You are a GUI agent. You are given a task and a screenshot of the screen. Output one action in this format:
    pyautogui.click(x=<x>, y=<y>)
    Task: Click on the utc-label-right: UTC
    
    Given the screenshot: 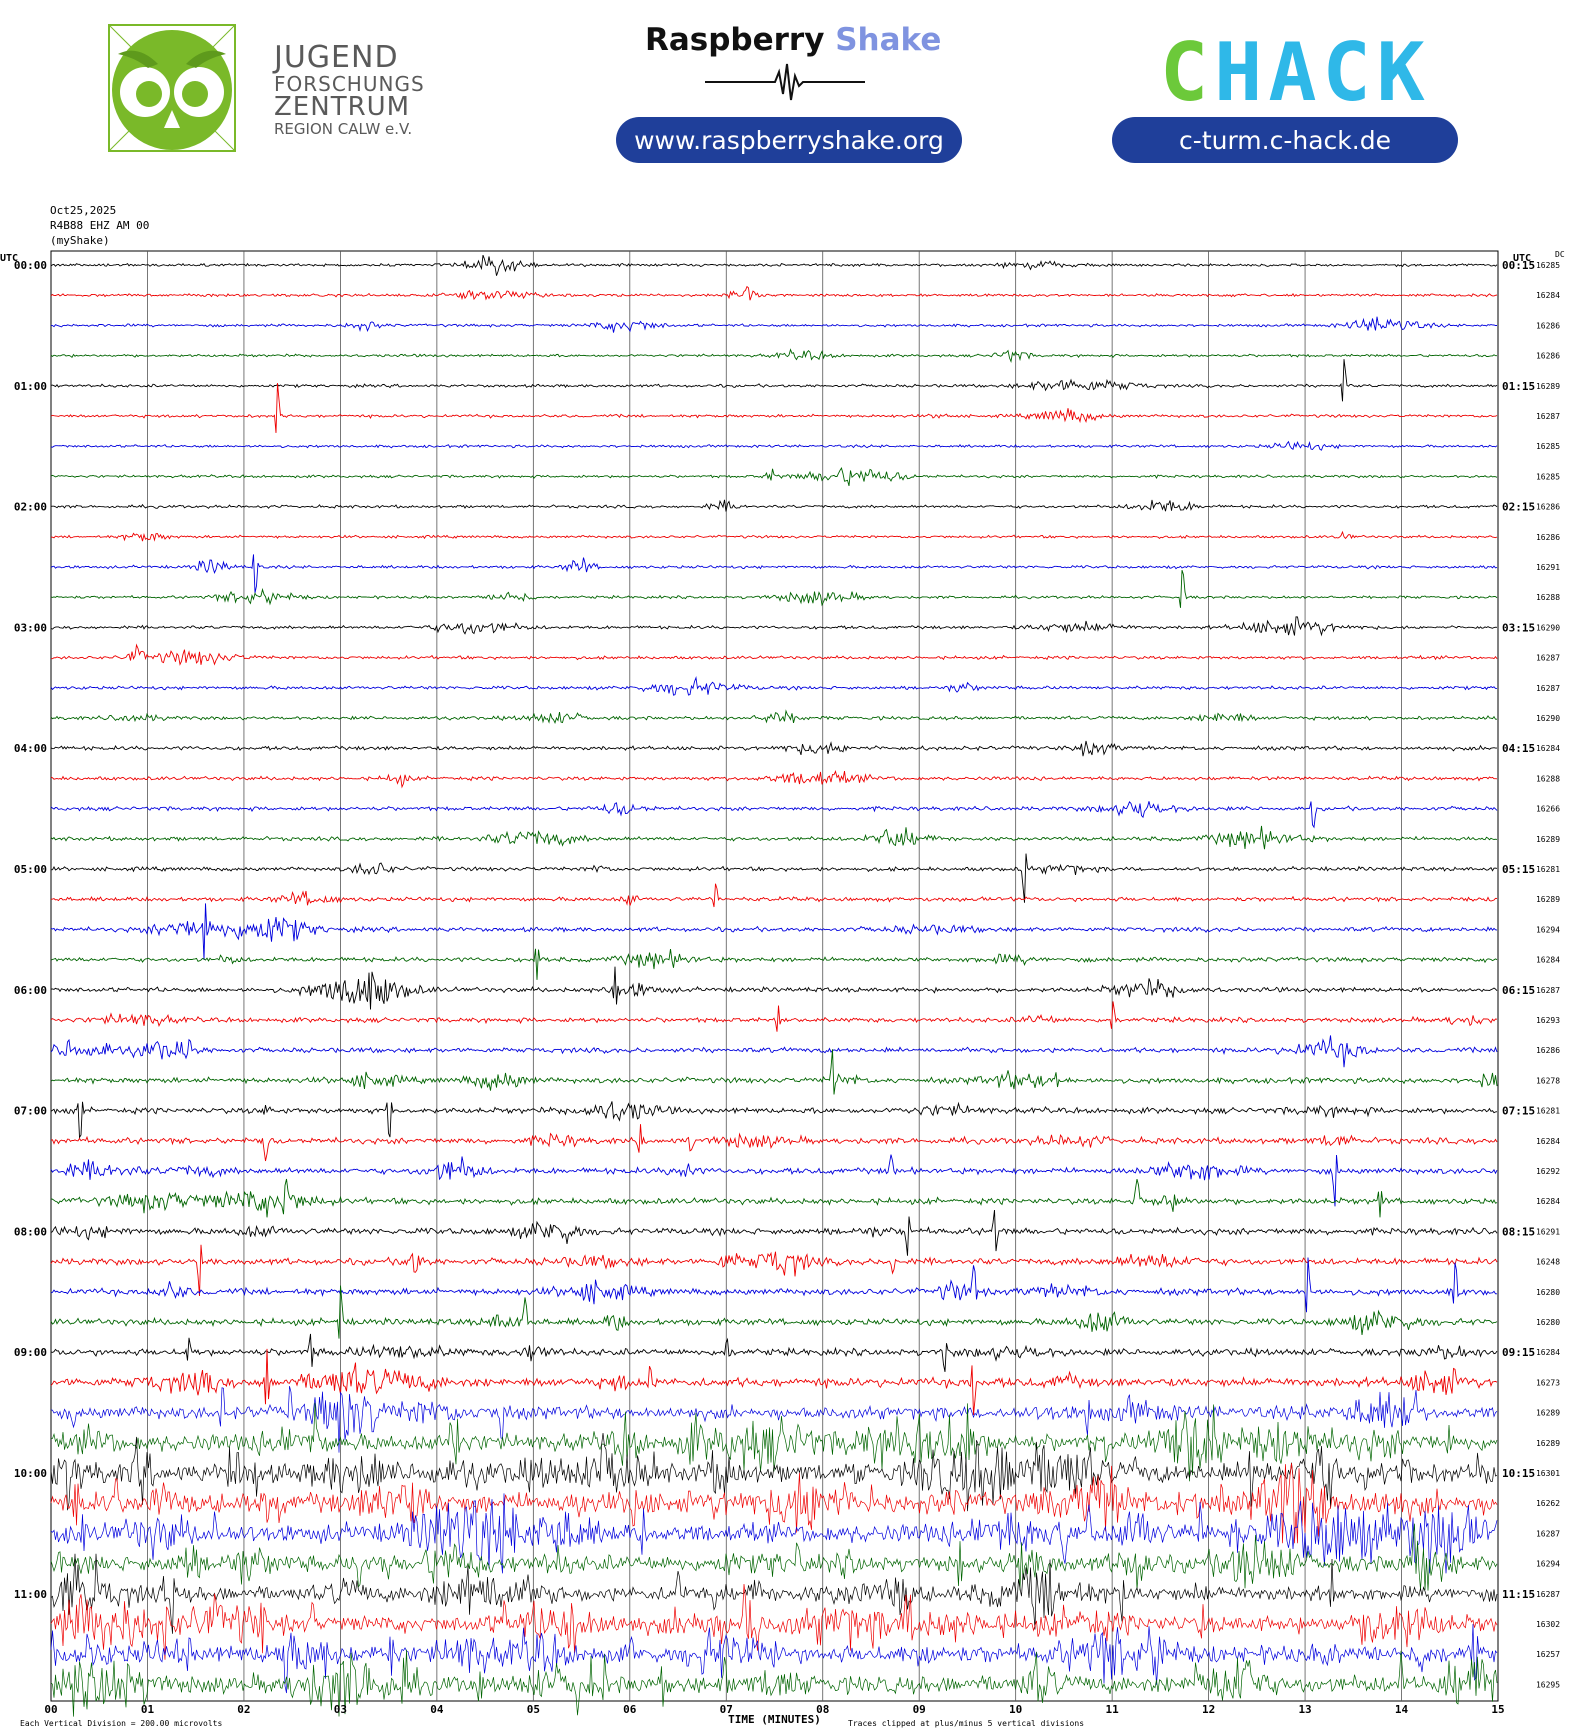 What is the action you would take?
    pyautogui.click(x=1522, y=258)
    